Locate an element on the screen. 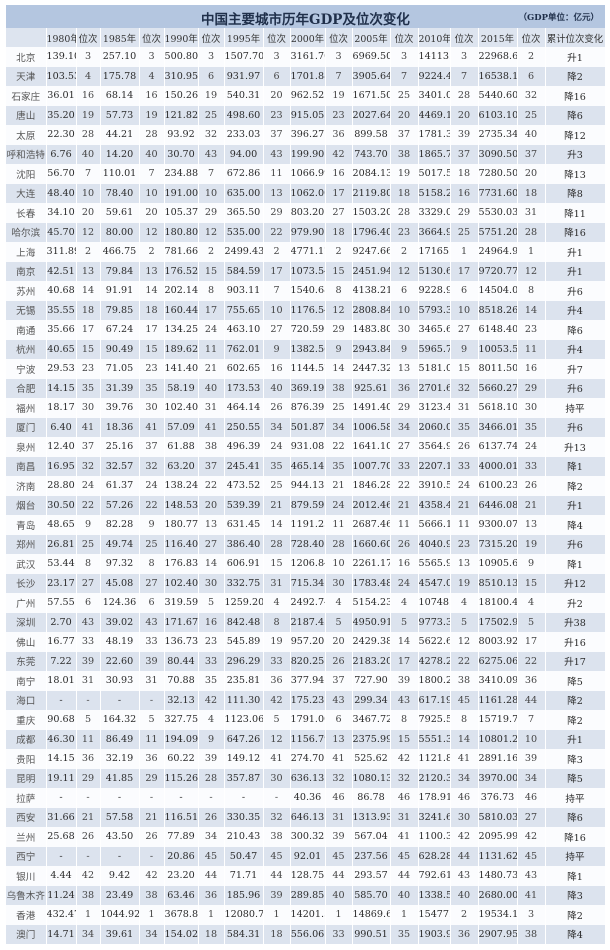 The image size is (610, 950). city-cell: 宁波 is located at coordinates (26, 369).